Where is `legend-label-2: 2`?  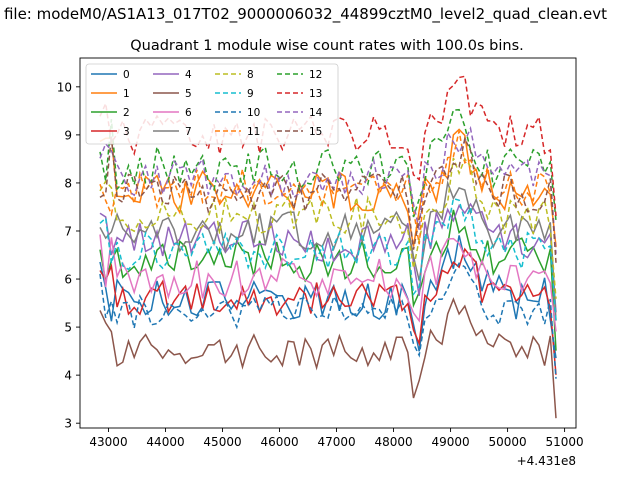
legend-label-2: 2 is located at coordinates (126, 113).